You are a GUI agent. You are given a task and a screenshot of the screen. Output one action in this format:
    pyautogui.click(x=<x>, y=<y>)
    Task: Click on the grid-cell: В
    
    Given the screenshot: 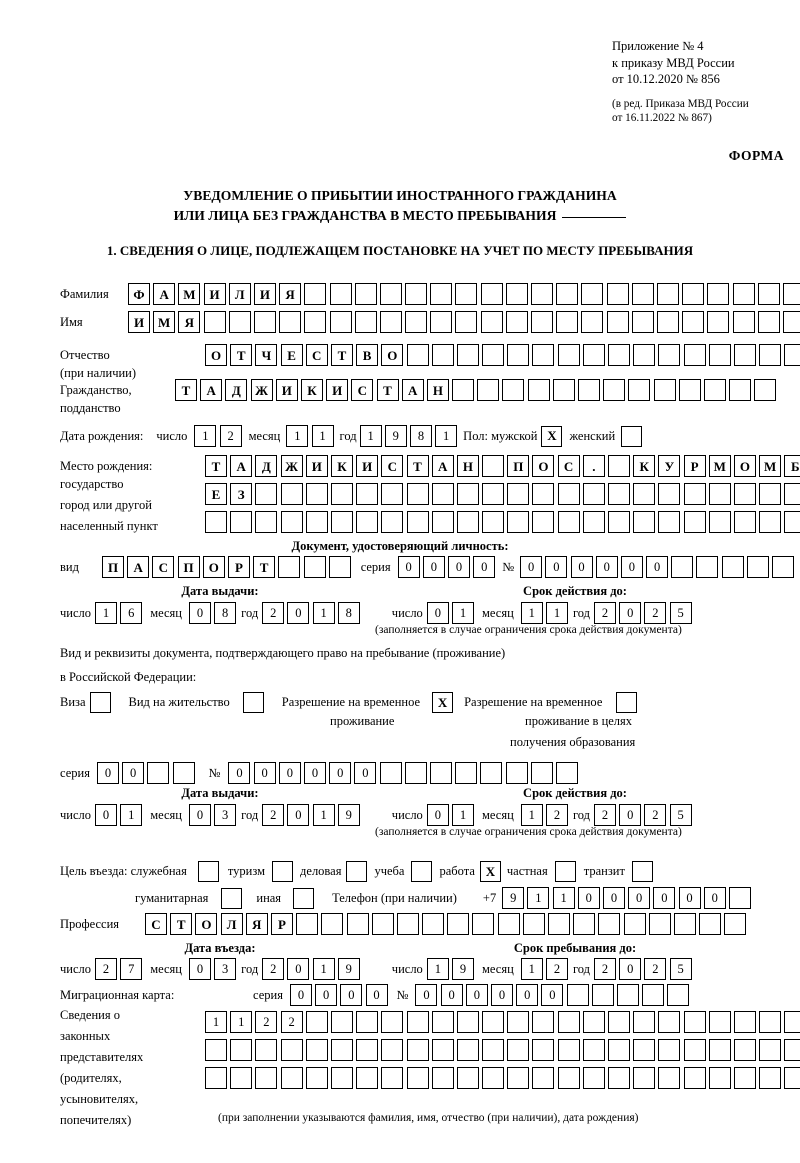 What is the action you would take?
    pyautogui.click(x=367, y=355)
    